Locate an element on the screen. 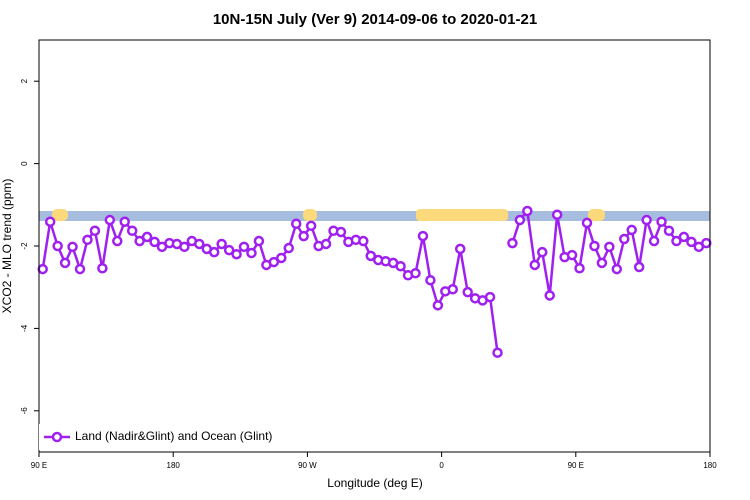 This screenshot has height=500, width=750. legend-marker is located at coordinates (57, 437).